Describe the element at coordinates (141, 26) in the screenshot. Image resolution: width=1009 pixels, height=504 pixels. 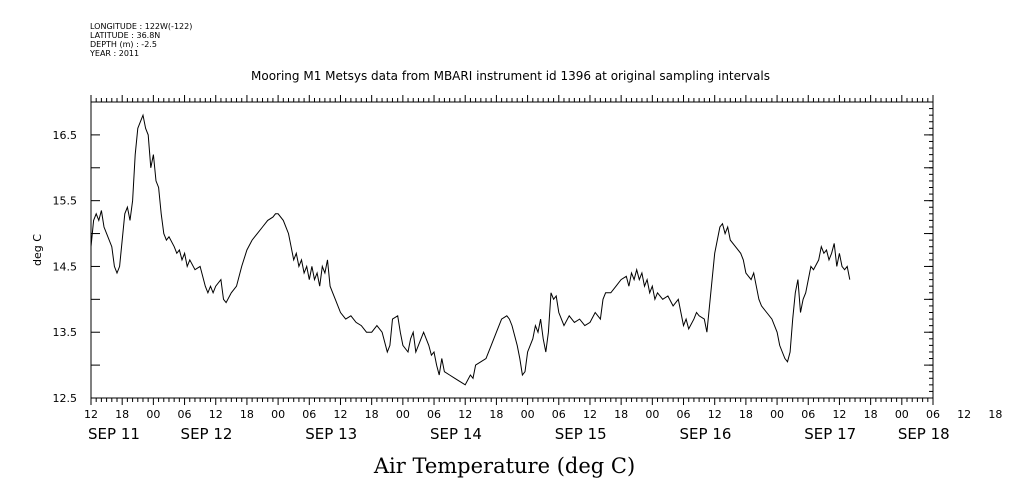
I see `longitude-label: LONGITUDE : 122W(-122)` at that location.